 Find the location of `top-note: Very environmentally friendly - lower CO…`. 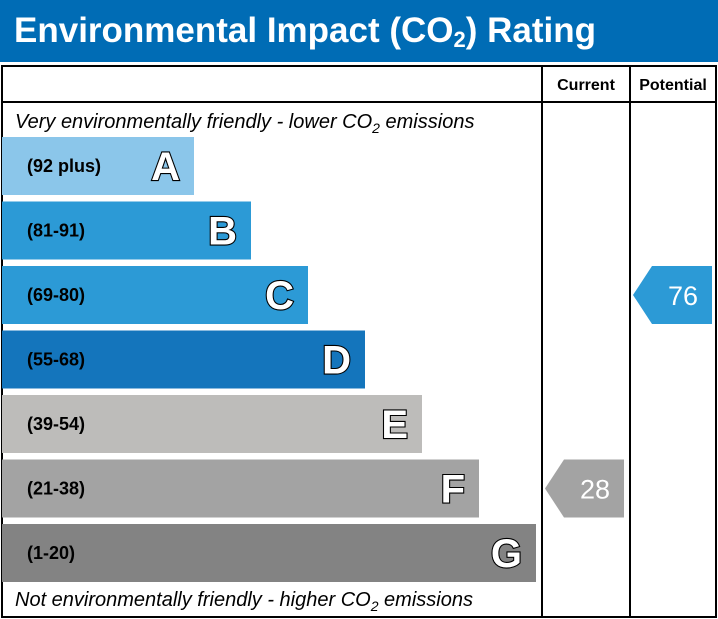

top-note: Very environmentally friendly - lower CO… is located at coordinates (244, 123).